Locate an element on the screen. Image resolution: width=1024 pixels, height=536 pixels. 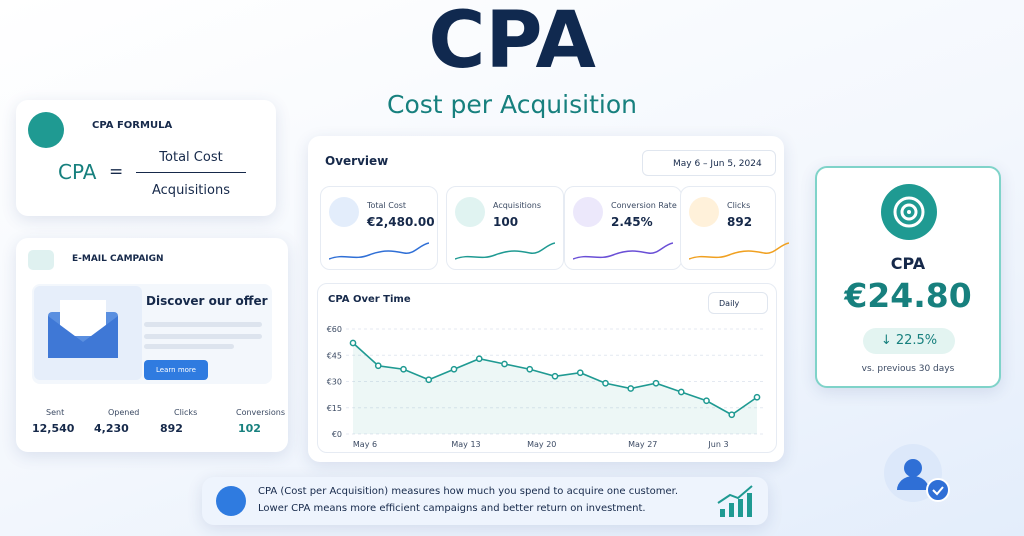
email-icon is located at coordinates (41, 260).